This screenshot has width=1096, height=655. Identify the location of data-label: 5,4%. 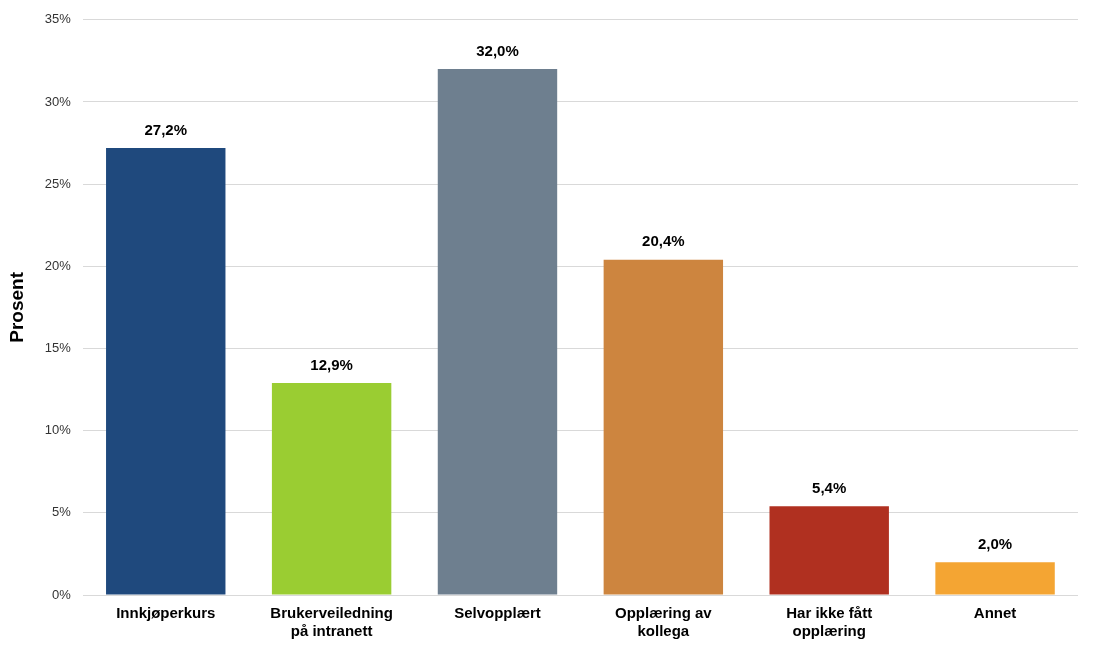
(829, 487).